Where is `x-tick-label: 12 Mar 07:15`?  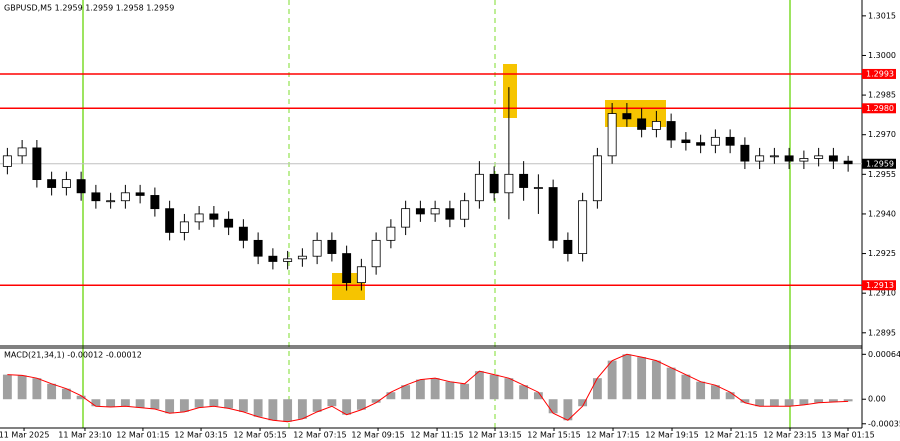 x-tick-label: 12 Mar 07:15 is located at coordinates (319, 435).